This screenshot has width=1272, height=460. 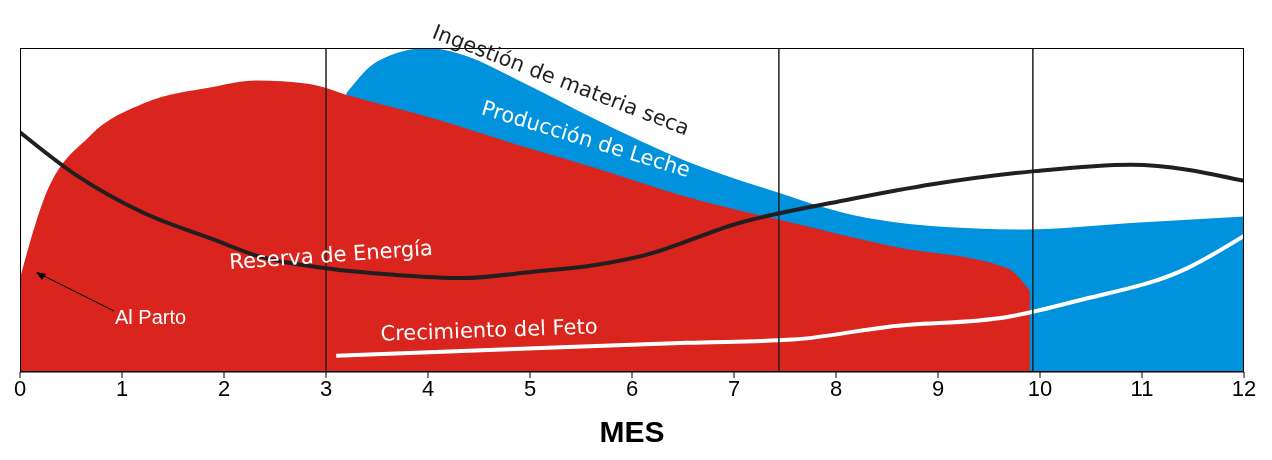 What do you see at coordinates (938, 388) in the screenshot?
I see `x-tick-label: 9` at bounding box center [938, 388].